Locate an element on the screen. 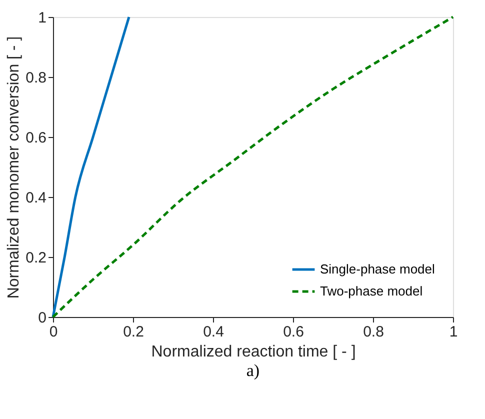 The width and height of the screenshot is (485, 419). x-tick-label: 0.6 is located at coordinates (293, 332).